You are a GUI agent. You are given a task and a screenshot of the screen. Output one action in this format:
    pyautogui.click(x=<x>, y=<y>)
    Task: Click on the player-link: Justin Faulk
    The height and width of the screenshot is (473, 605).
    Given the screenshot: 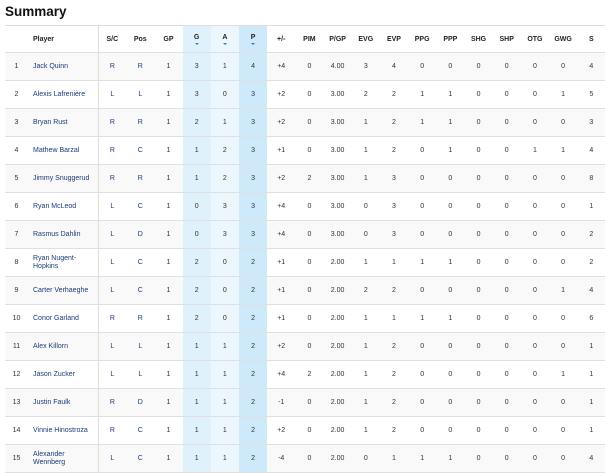 What is the action you would take?
    pyautogui.click(x=63, y=402)
    